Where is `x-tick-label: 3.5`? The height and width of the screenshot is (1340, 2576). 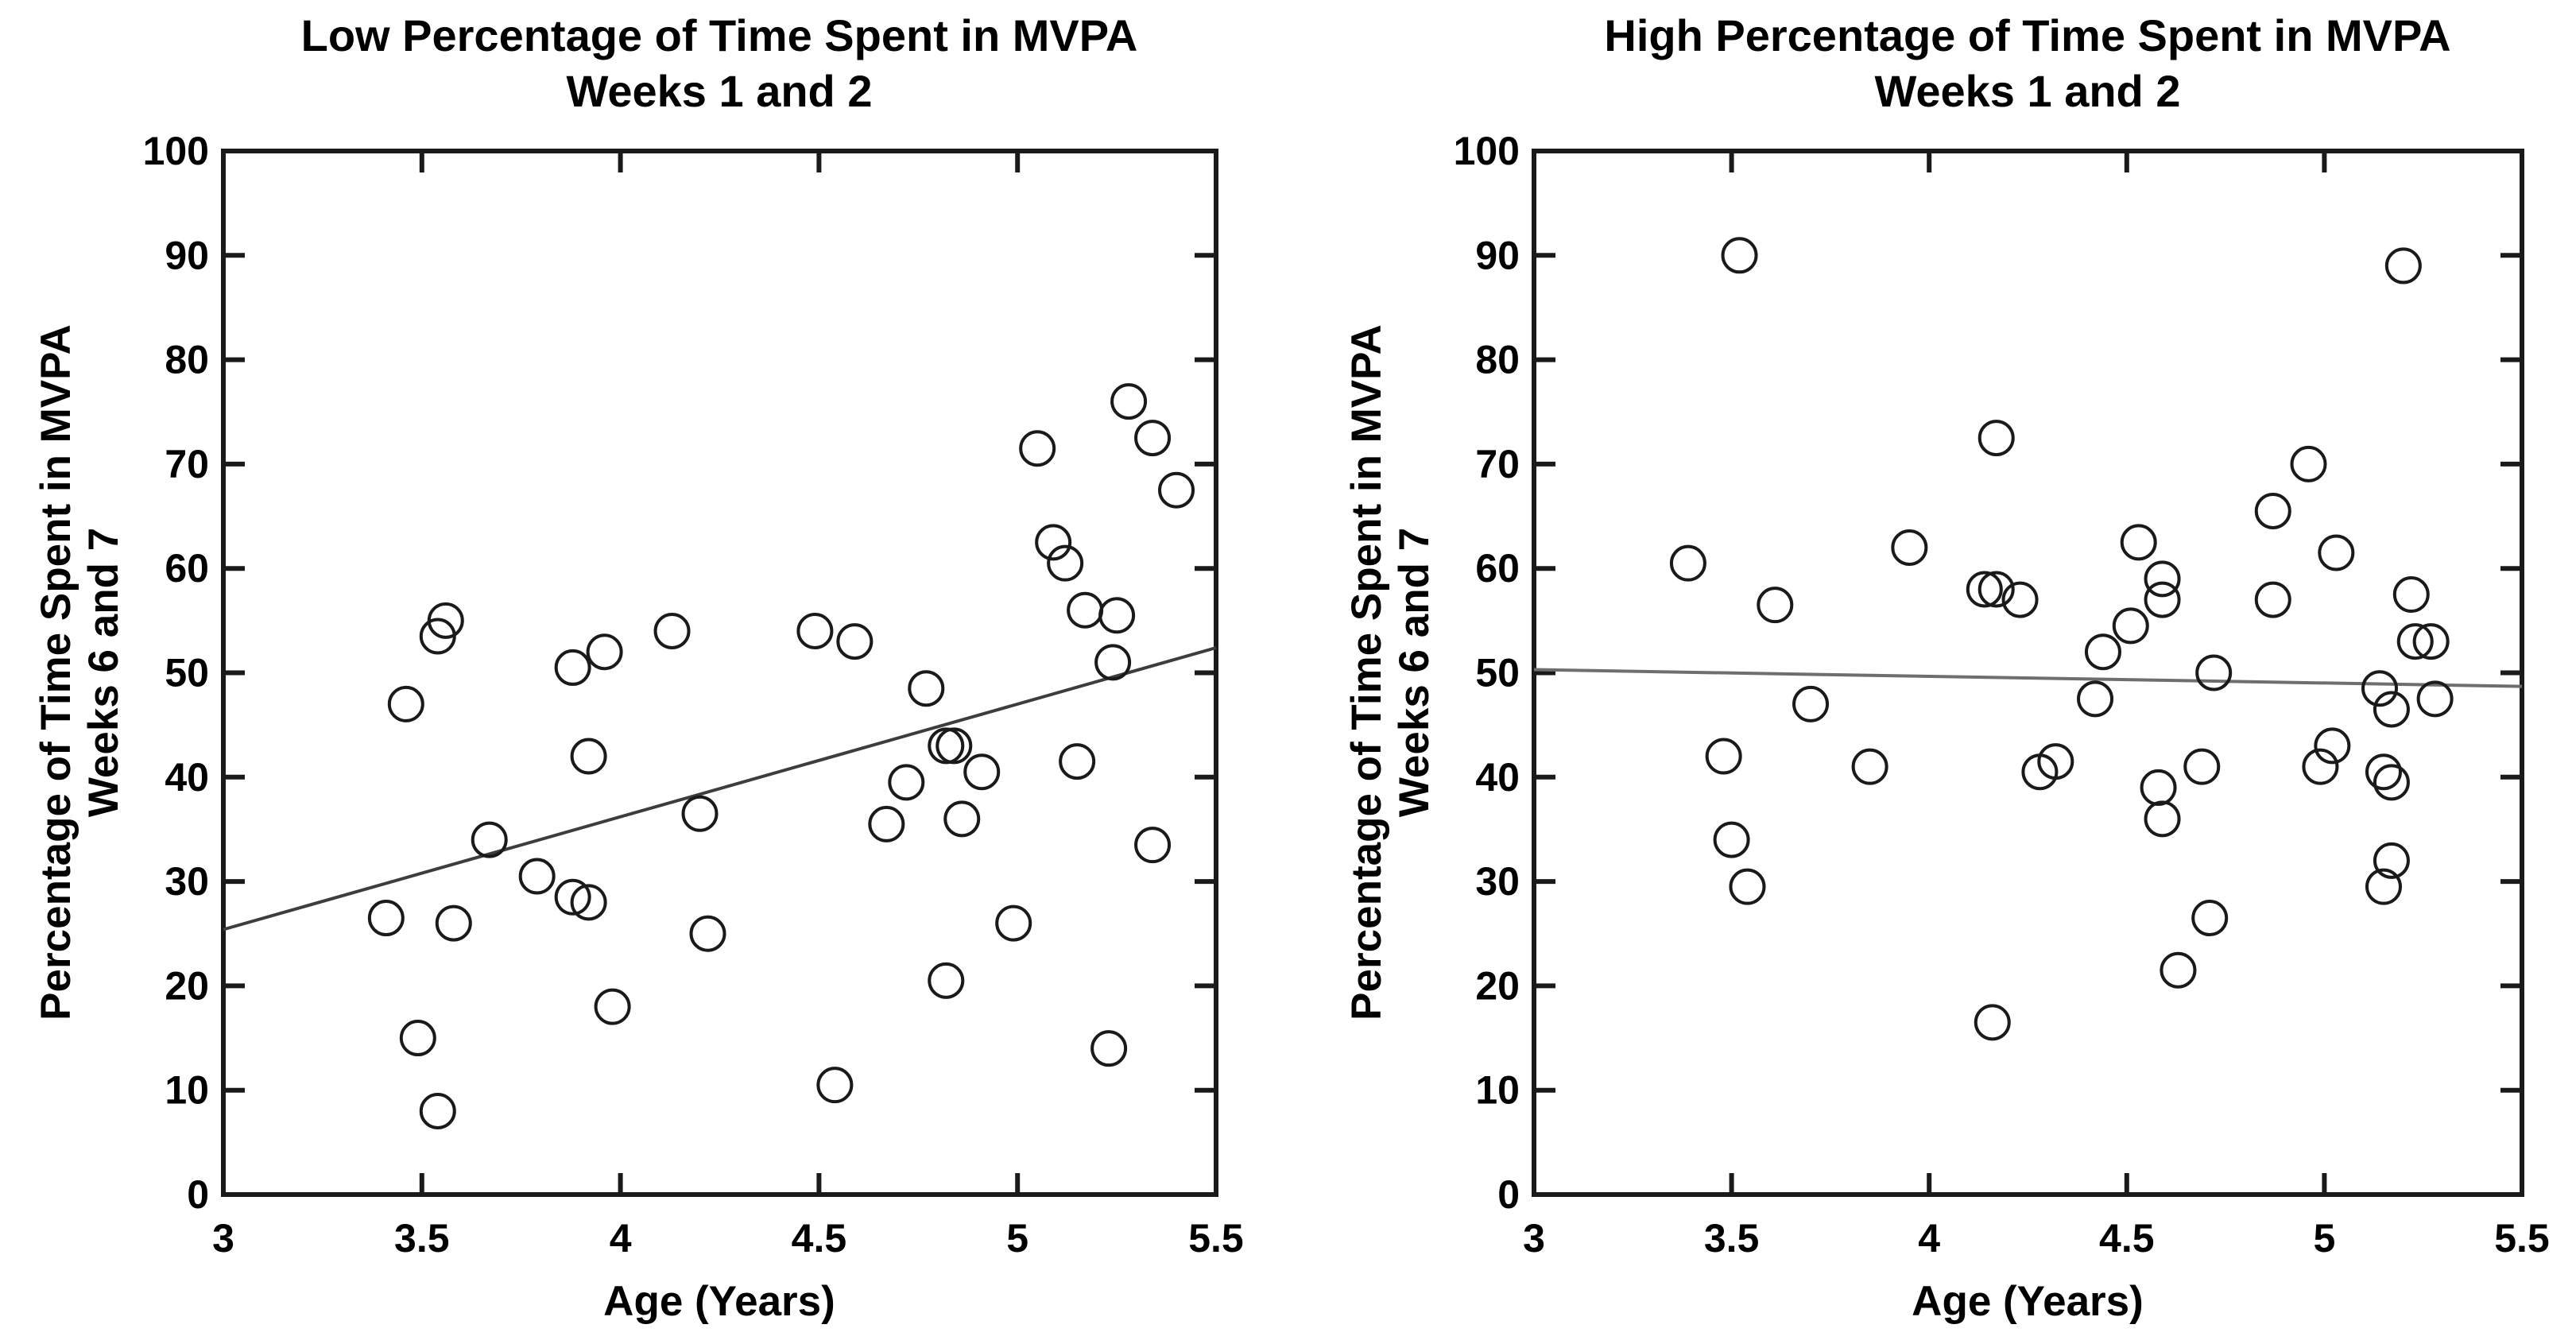
x-tick-label: 3.5 is located at coordinates (422, 1238).